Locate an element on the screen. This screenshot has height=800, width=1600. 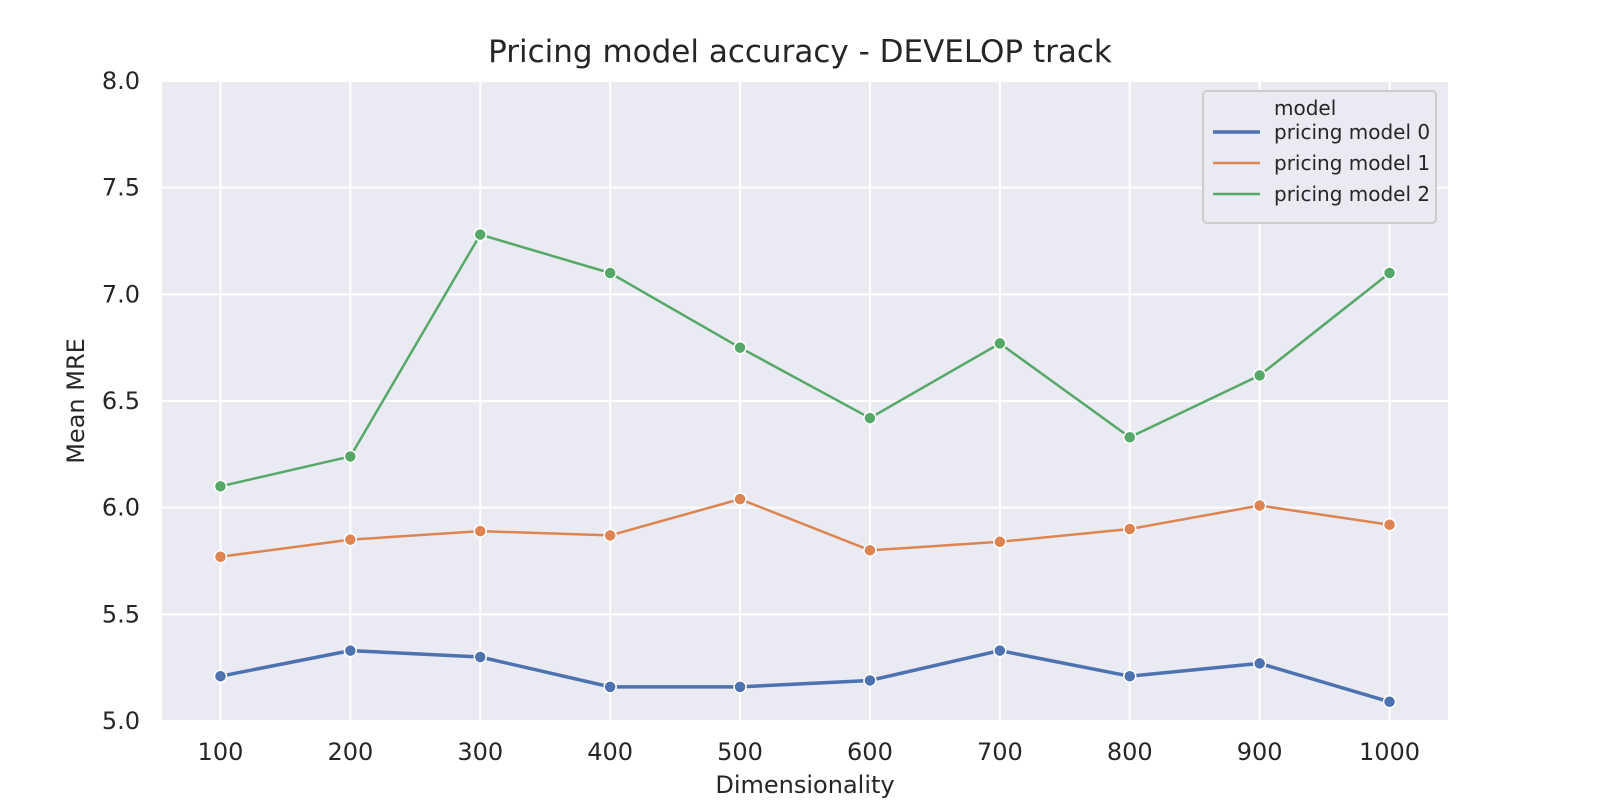
y-tick-label: 7.5 is located at coordinates (121, 188).